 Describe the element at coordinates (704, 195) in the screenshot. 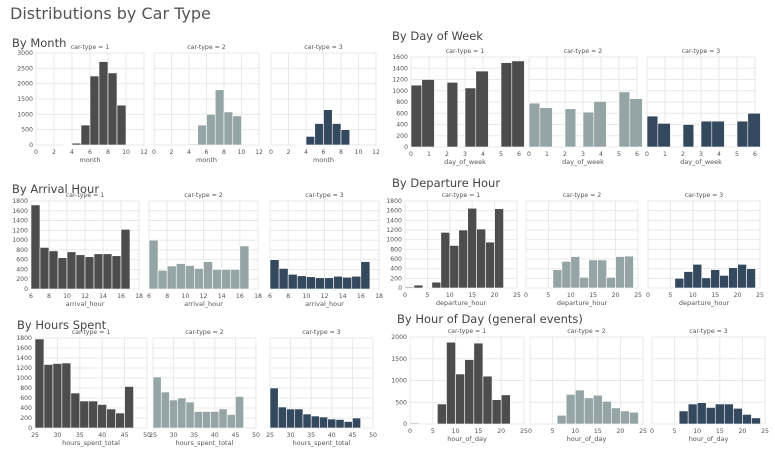

I see `panel-title: car-type = 3` at that location.